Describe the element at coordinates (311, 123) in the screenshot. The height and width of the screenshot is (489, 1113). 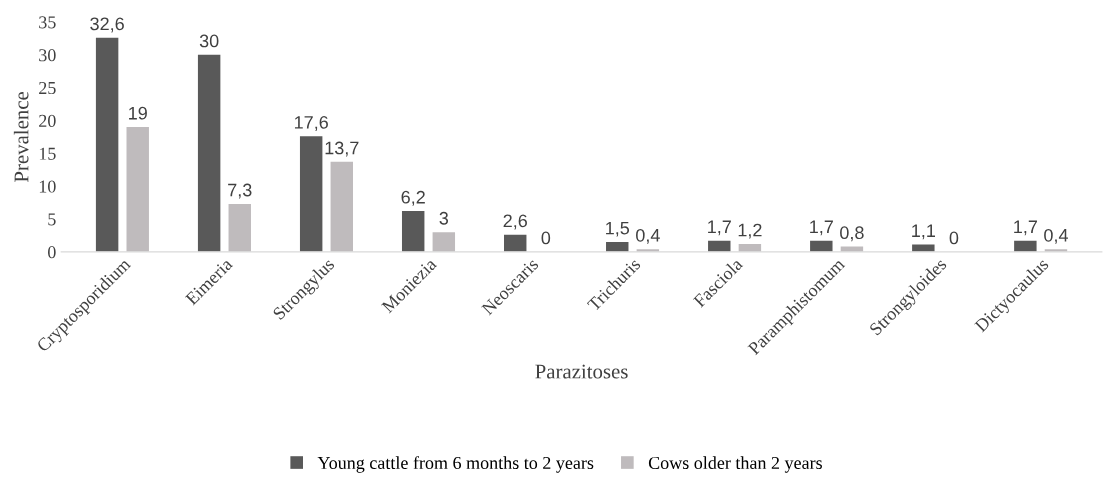
I see `data-label: 17,6` at that location.